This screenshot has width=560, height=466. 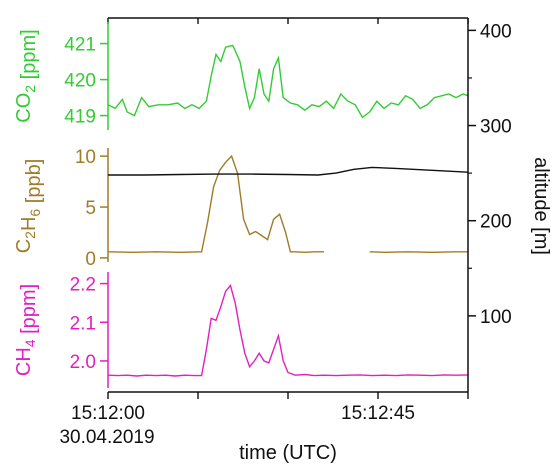 What do you see at coordinates (288, 171) in the screenshot?
I see `altitude-series-line` at bounding box center [288, 171].